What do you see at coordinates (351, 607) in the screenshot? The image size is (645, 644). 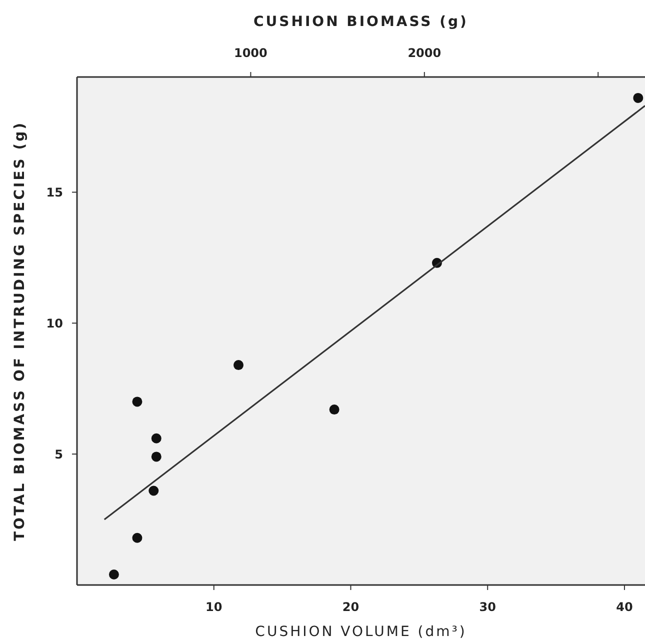 I see `x-tick-label: 20` at bounding box center [351, 607].